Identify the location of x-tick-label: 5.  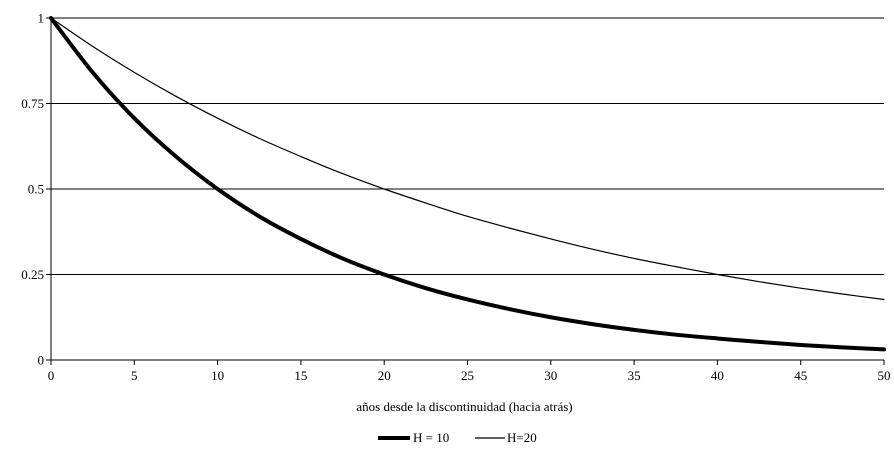
(134, 375).